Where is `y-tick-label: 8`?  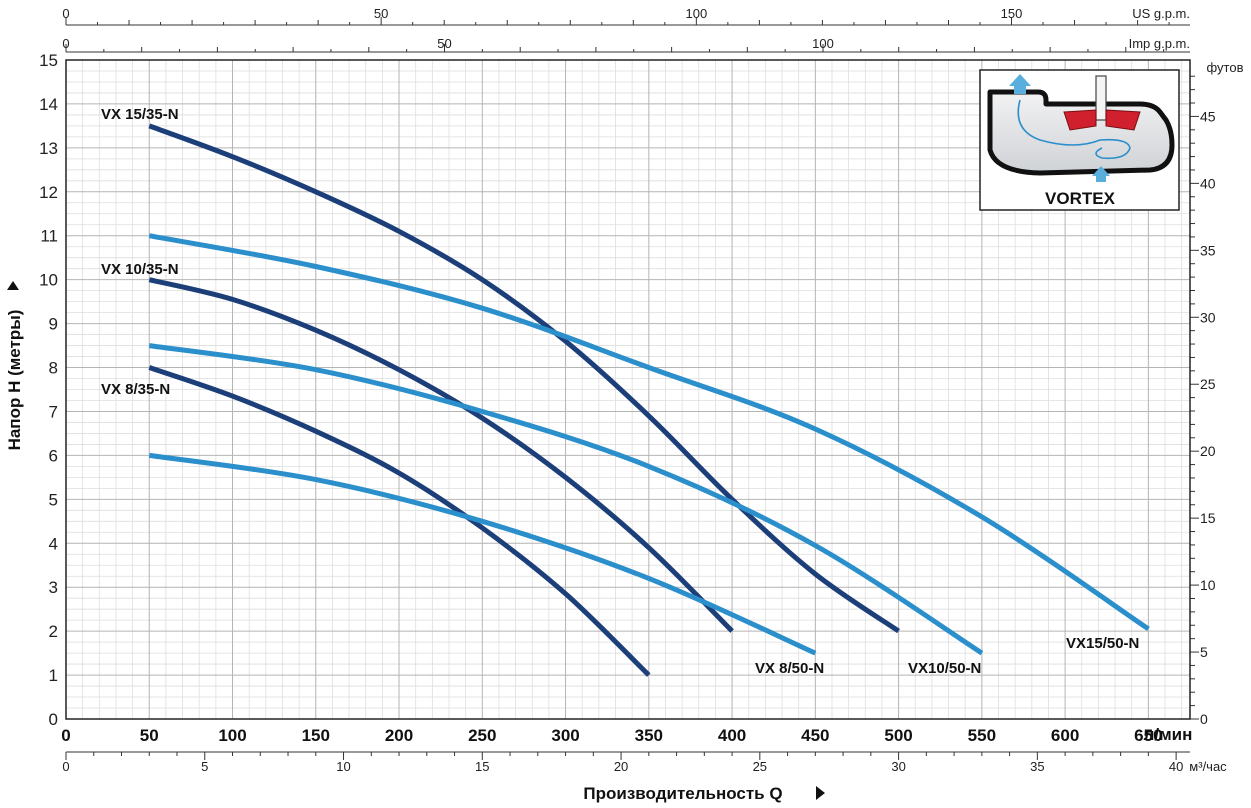 y-tick-label: 8 is located at coordinates (53, 368).